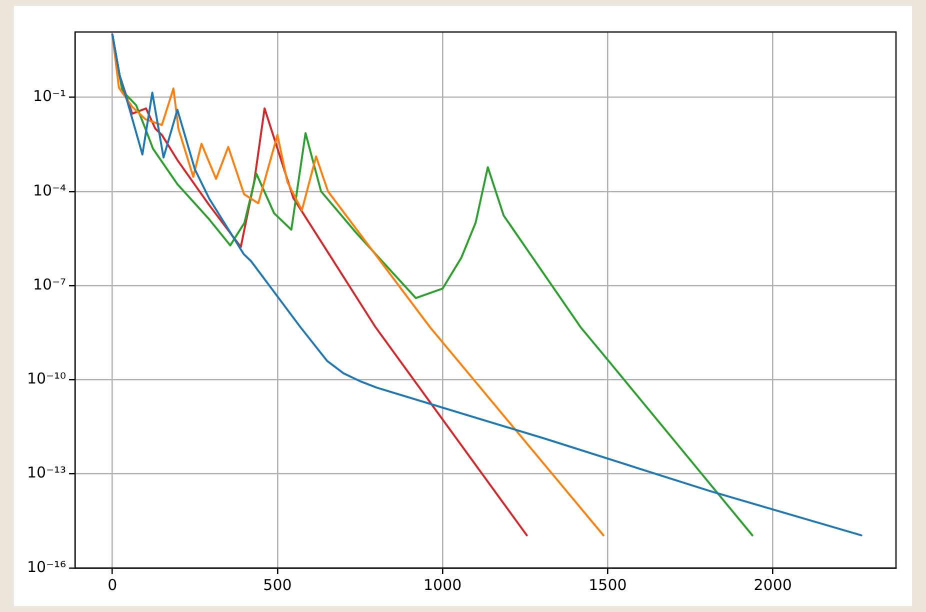 The height and width of the screenshot is (612, 926). Describe the element at coordinates (46, 379) in the screenshot. I see `y-tick-label: 10⁻¹⁰` at that location.